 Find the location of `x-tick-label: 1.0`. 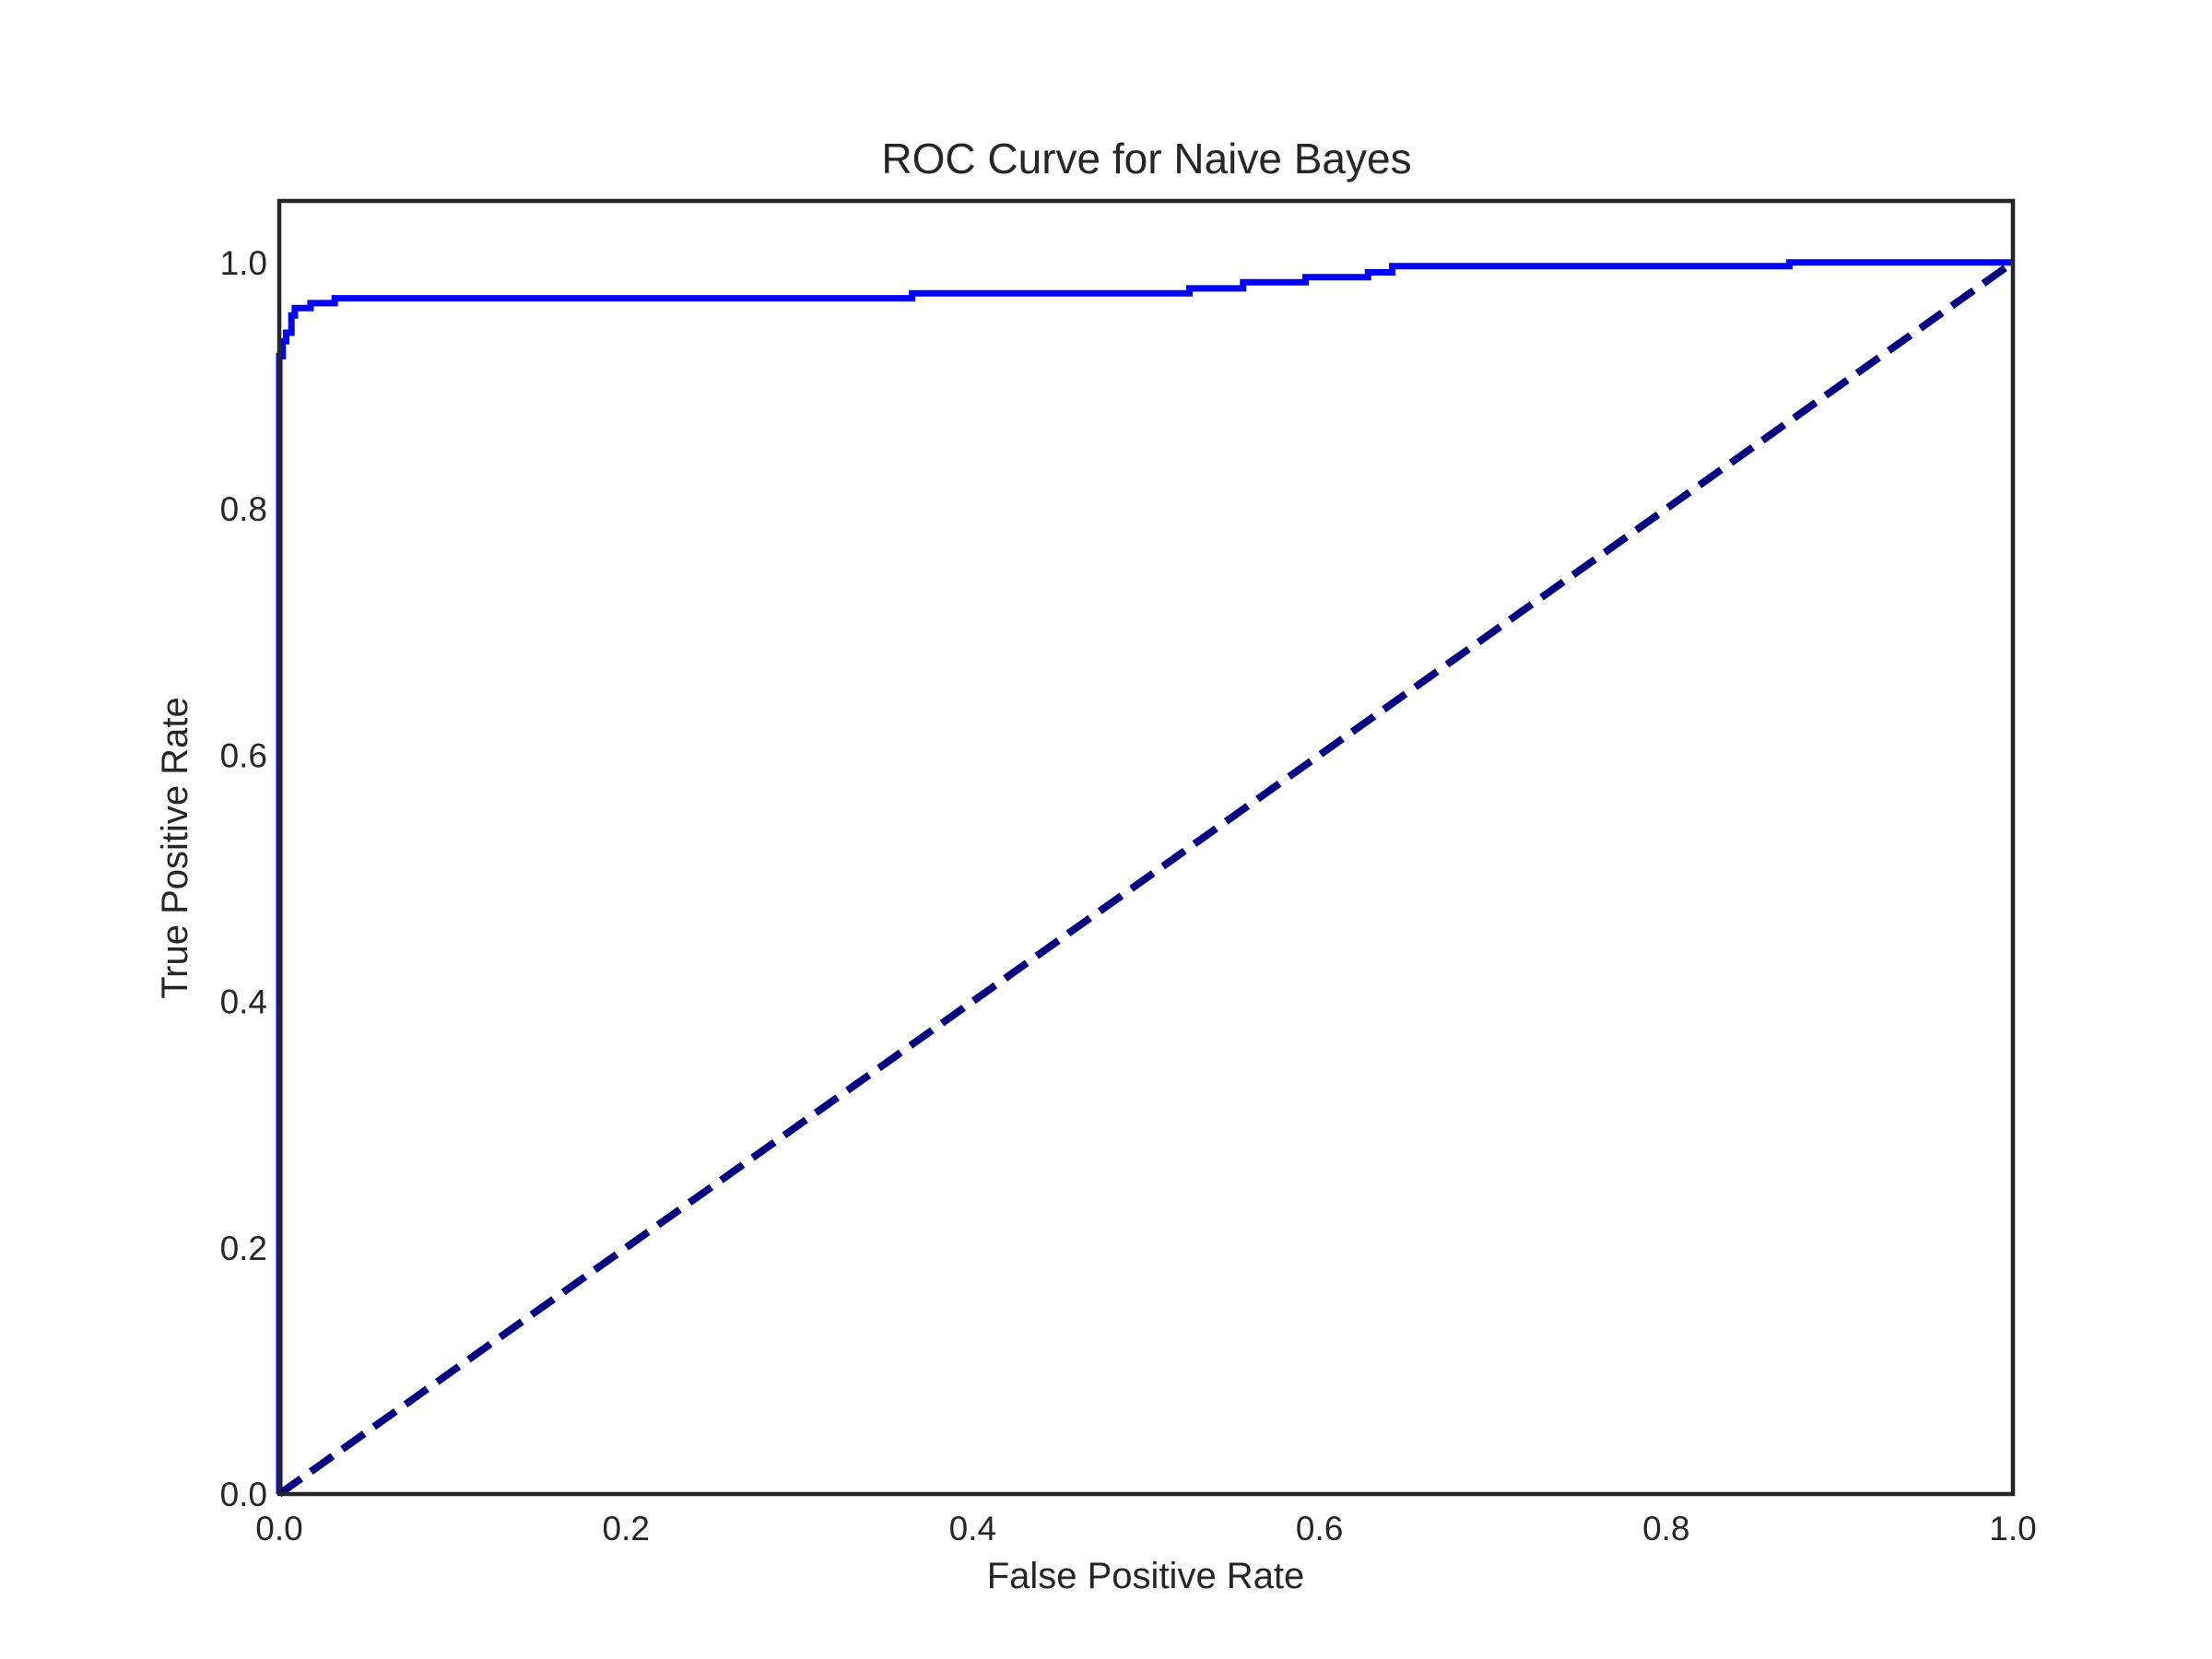

x-tick-label: 1.0 is located at coordinates (2012, 1528).